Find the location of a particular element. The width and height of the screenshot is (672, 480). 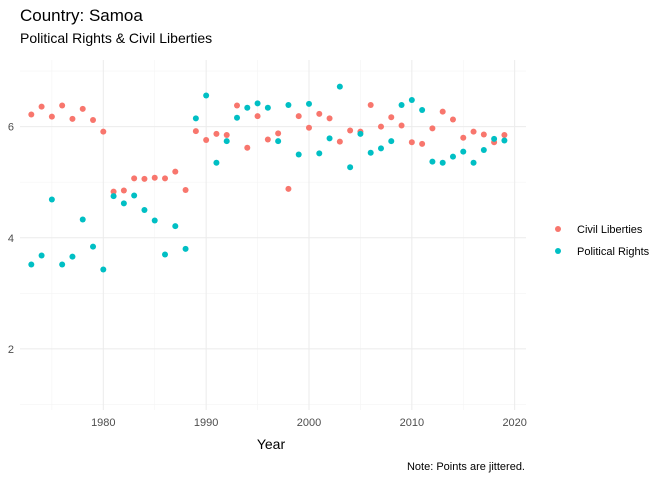

x-tick-label: 2000 is located at coordinates (309, 423).